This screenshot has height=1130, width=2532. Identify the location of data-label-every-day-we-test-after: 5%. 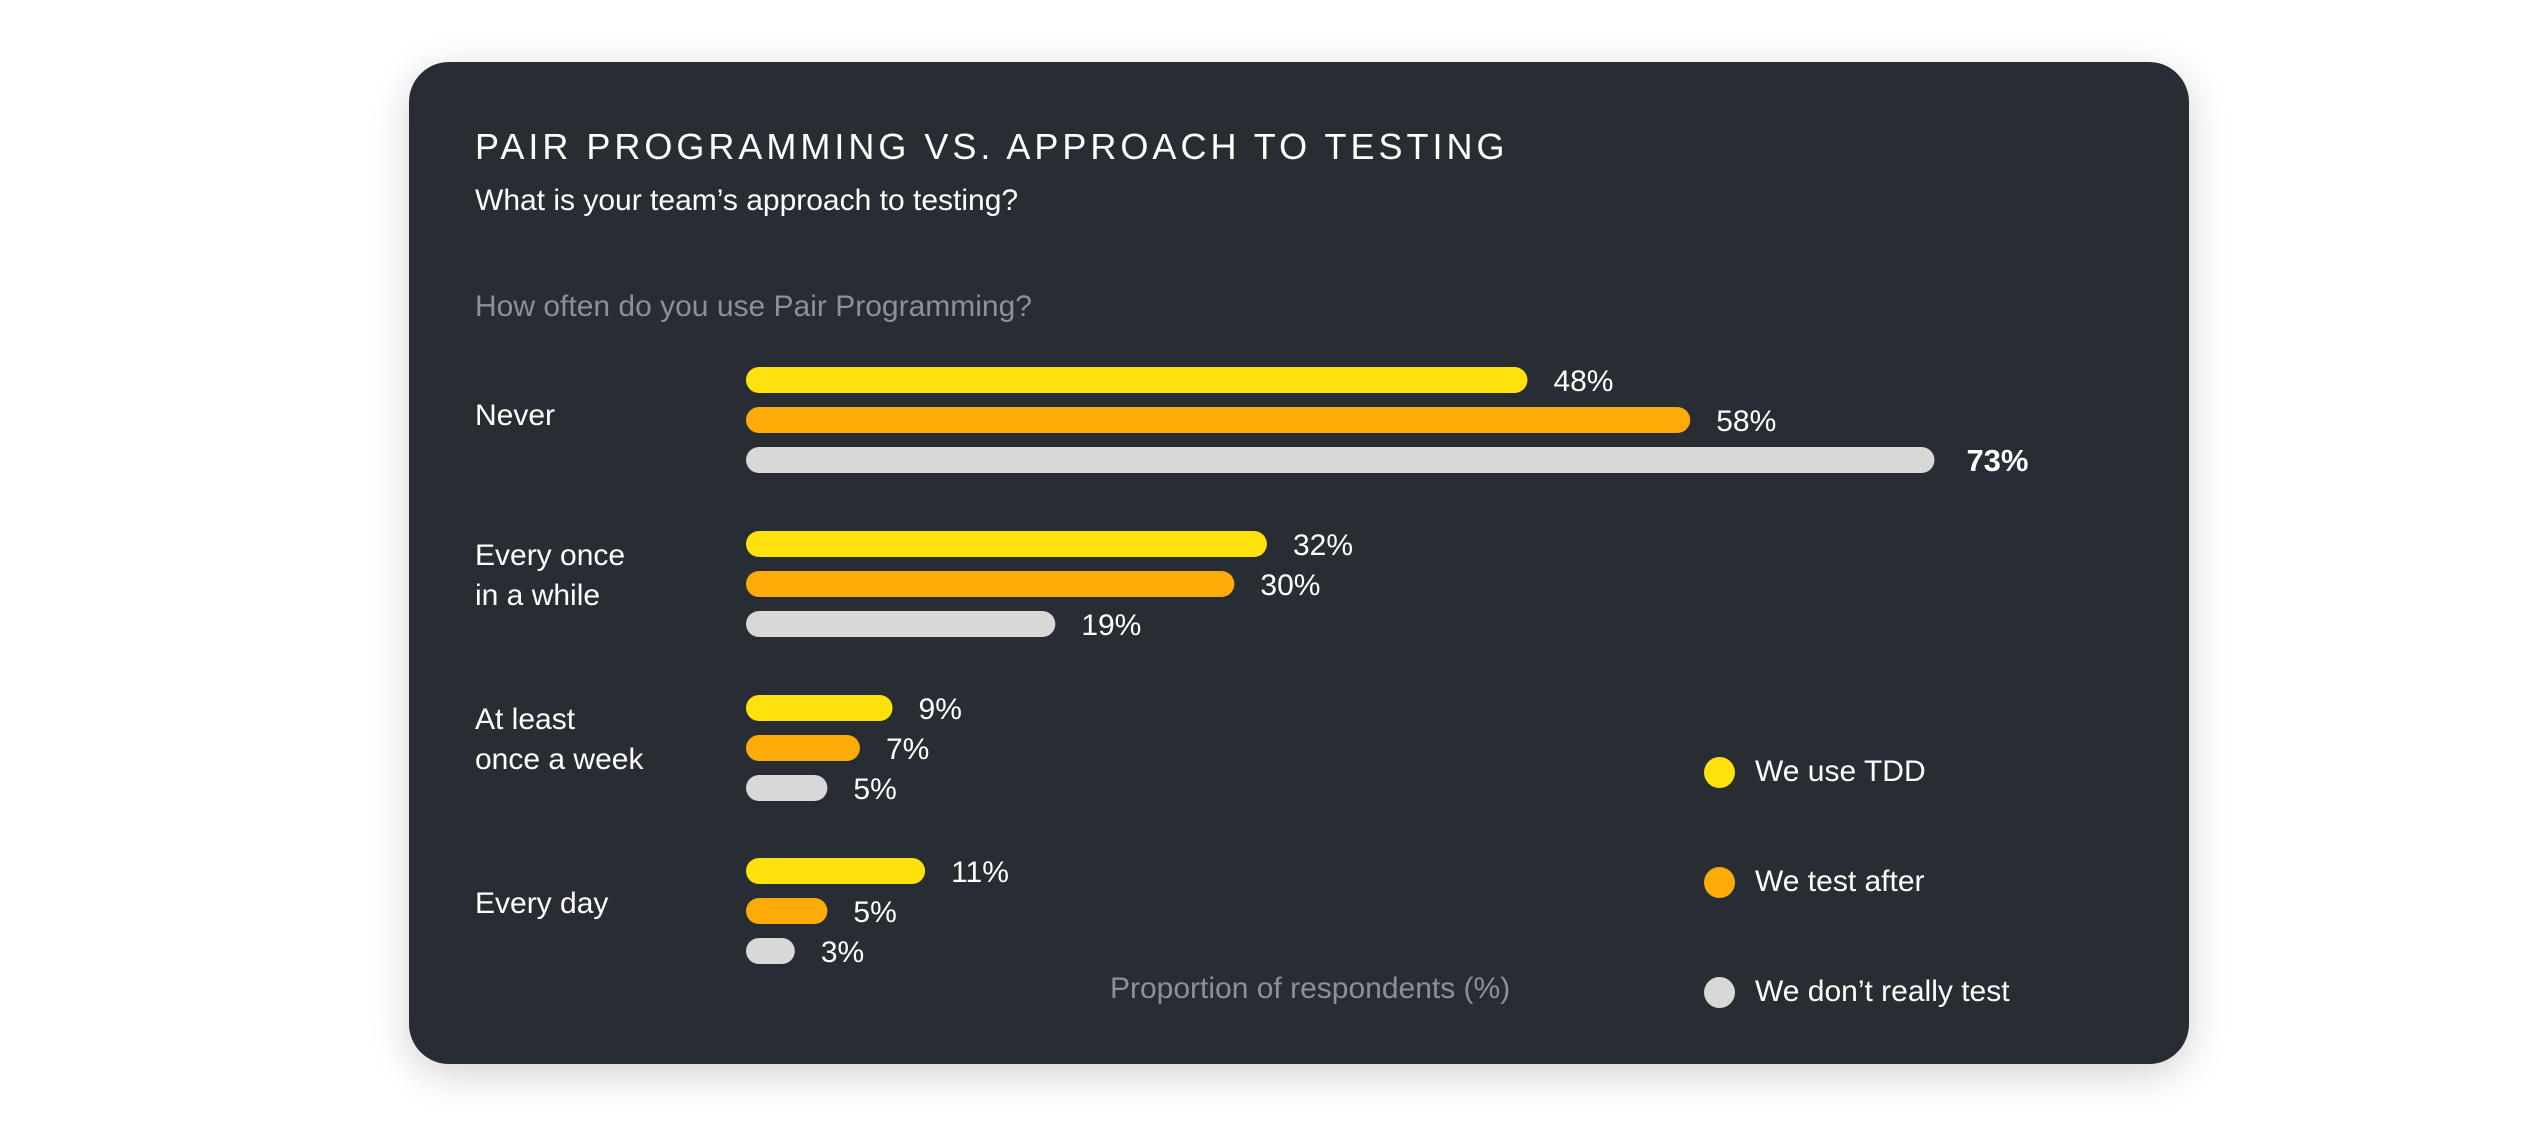
(874, 912).